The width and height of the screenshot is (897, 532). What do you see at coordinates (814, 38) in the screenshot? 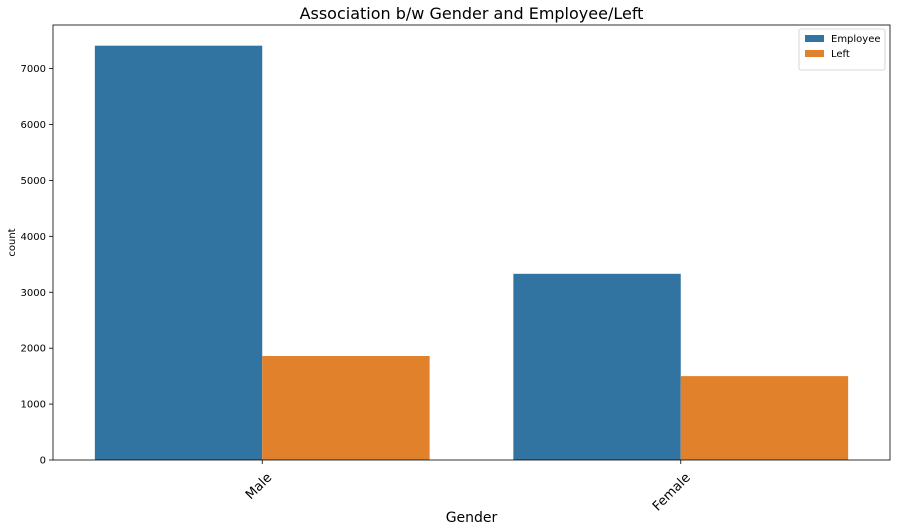
I see `legend-swatch-employee` at bounding box center [814, 38].